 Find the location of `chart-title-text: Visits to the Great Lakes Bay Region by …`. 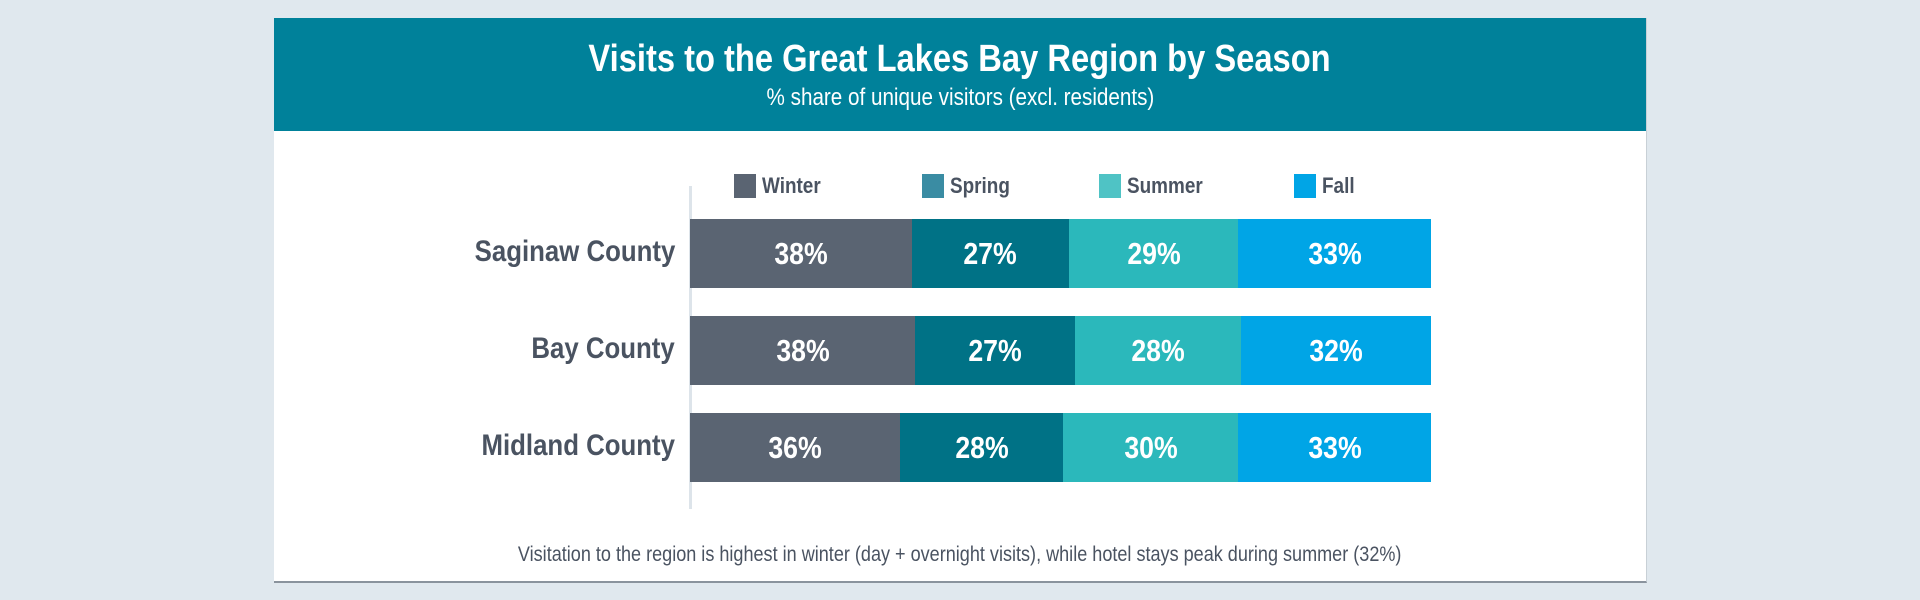

chart-title-text: Visits to the Great Lakes Bay Region by … is located at coordinates (960, 59).